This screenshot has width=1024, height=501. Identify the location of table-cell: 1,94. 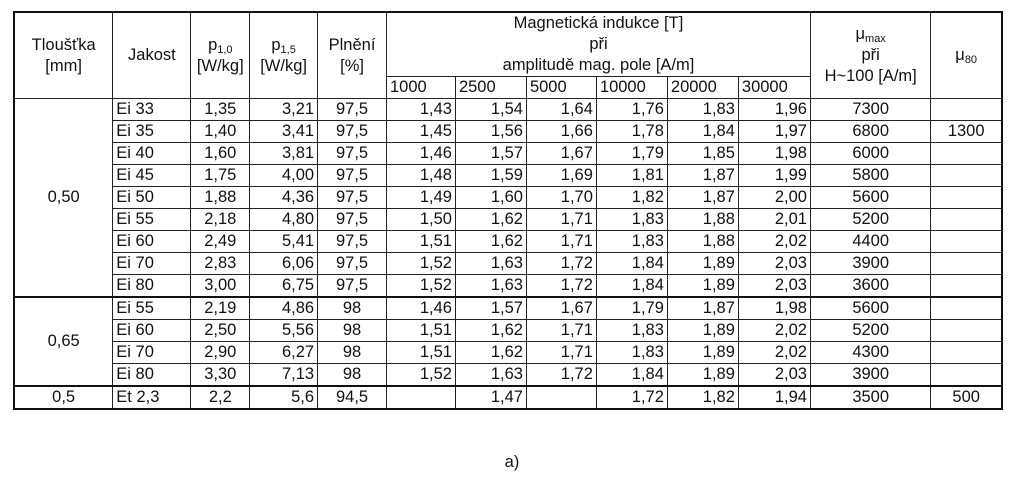
(774, 397).